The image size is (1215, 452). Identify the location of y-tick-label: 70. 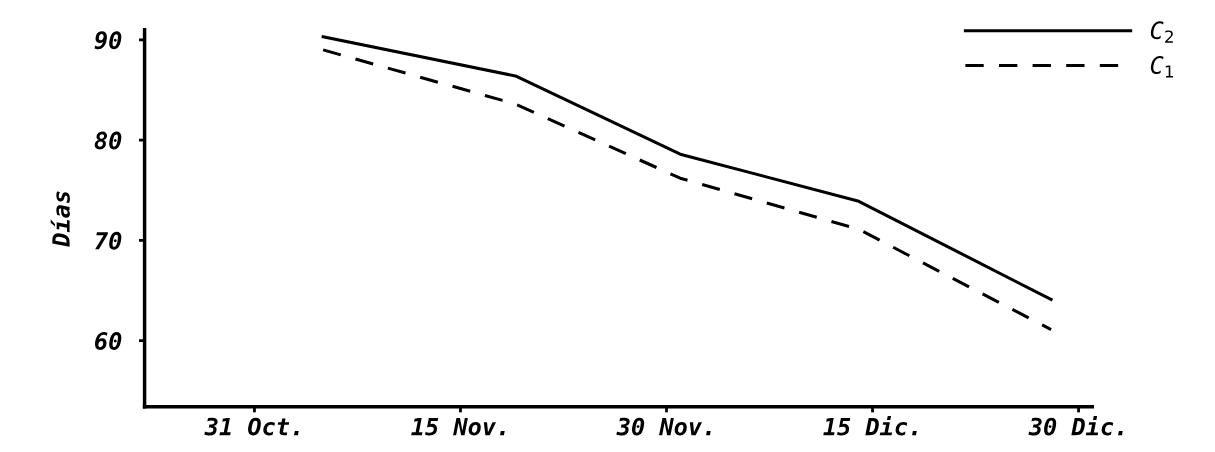
(108, 240).